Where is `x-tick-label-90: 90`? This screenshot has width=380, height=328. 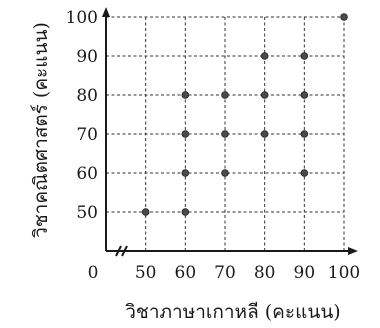
x-tick-label-90: 90 is located at coordinates (305, 273).